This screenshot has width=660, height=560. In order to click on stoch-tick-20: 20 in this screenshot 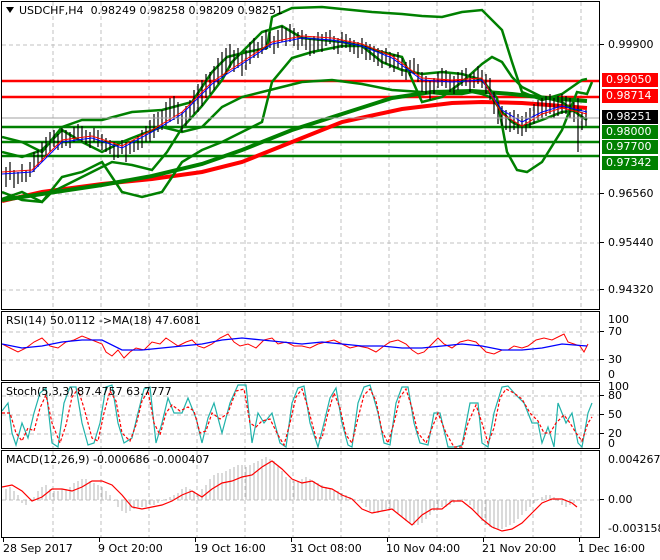, I will do `click(615, 433)`.